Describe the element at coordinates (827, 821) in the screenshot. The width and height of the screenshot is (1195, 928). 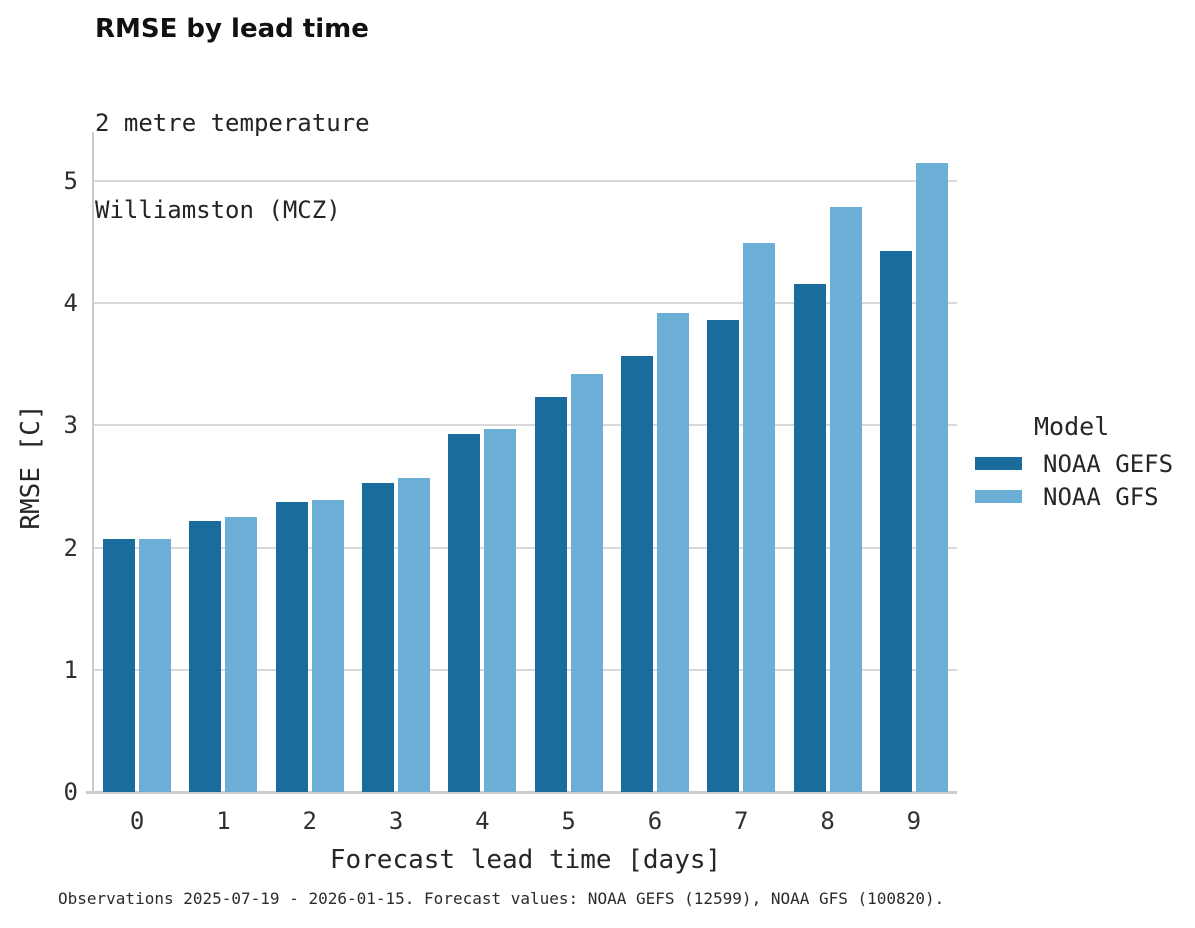
I see `x-tick-8: 8` at that location.